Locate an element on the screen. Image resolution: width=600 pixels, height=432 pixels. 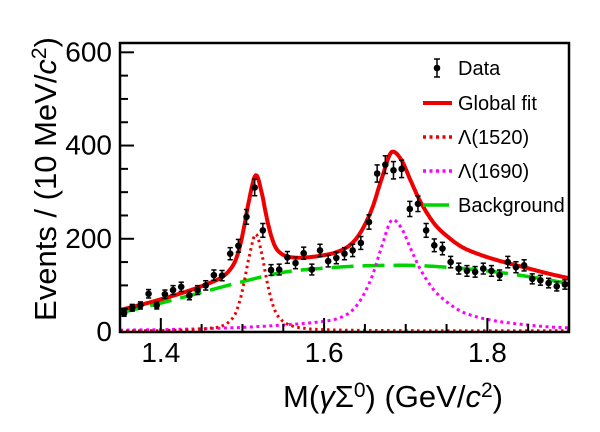
legend-item-data: Data is located at coordinates (467, 69).